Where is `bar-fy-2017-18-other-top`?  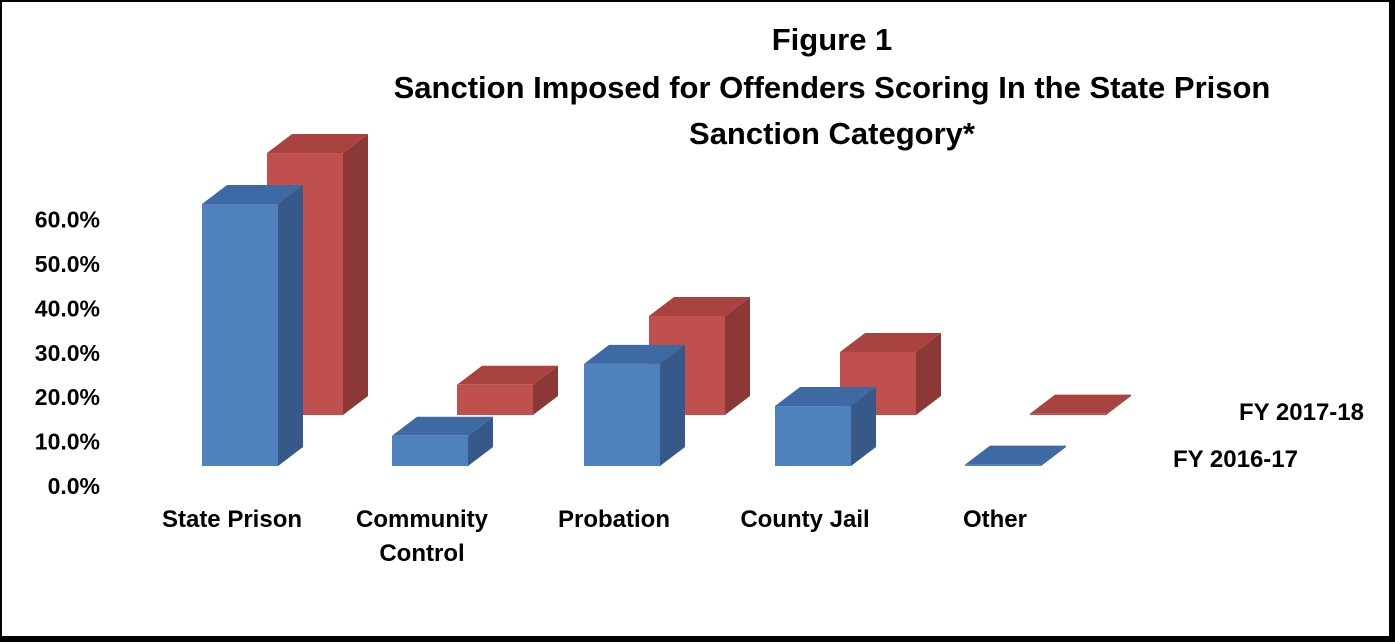 bar-fy-2017-18-other-top is located at coordinates (1080, 404).